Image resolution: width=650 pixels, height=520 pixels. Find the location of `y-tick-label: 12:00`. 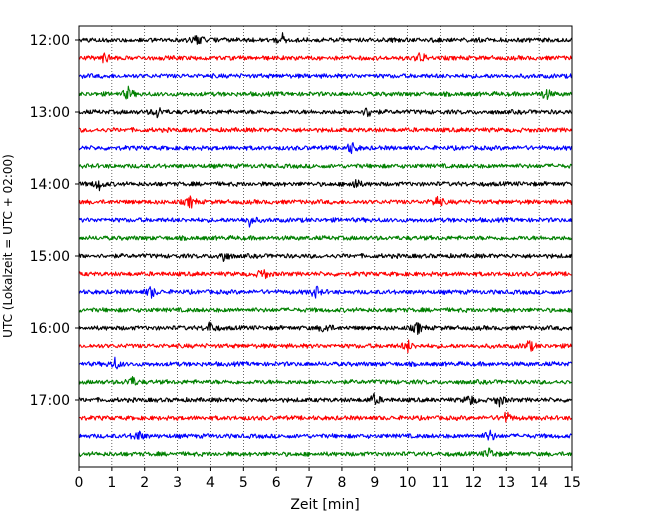

y-tick-label: 12:00 is located at coordinates (50, 41).